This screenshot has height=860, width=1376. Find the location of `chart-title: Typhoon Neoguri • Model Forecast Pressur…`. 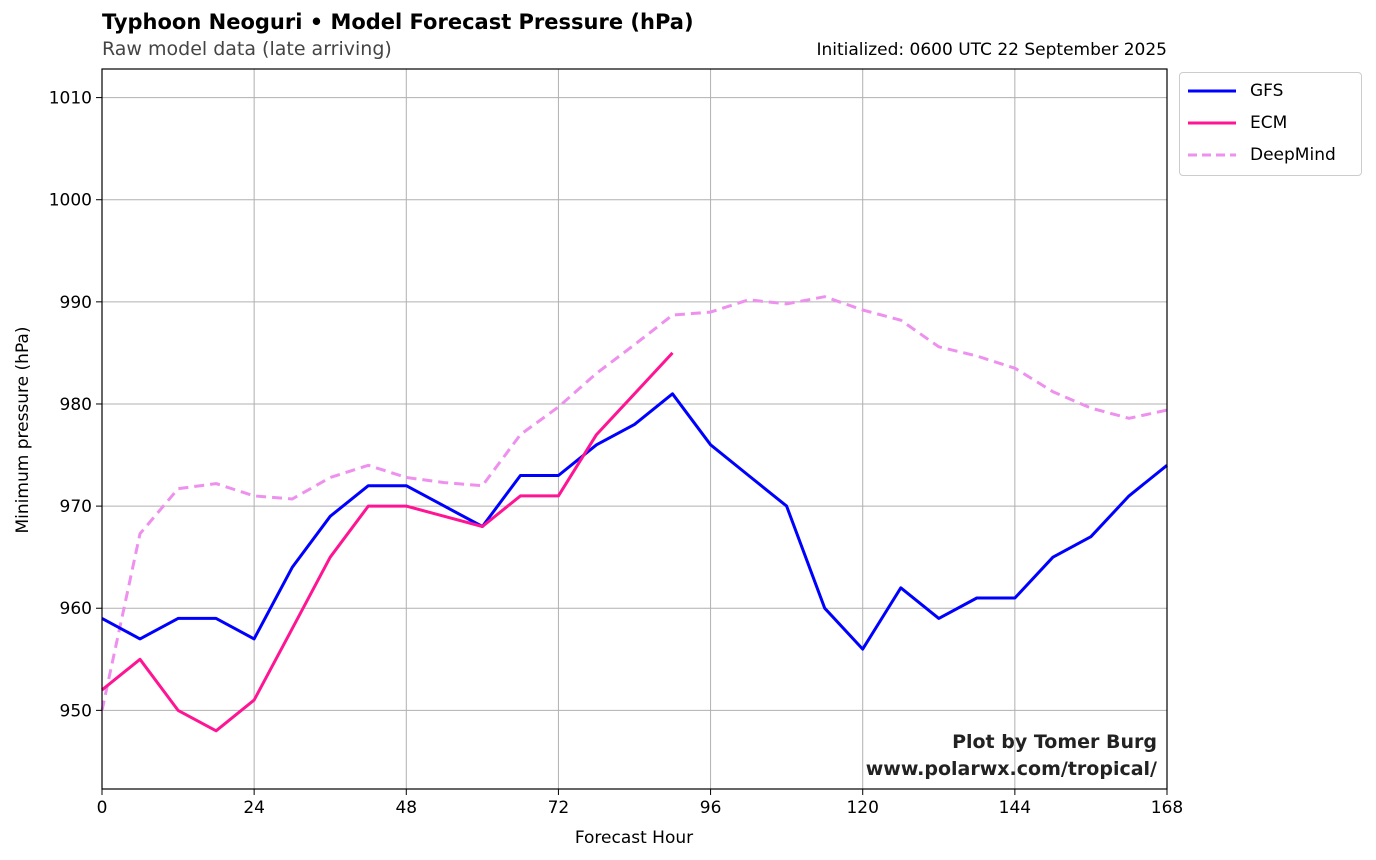

chart-title: Typhoon Neoguri • Model Forecast Pressur… is located at coordinates (398, 22).